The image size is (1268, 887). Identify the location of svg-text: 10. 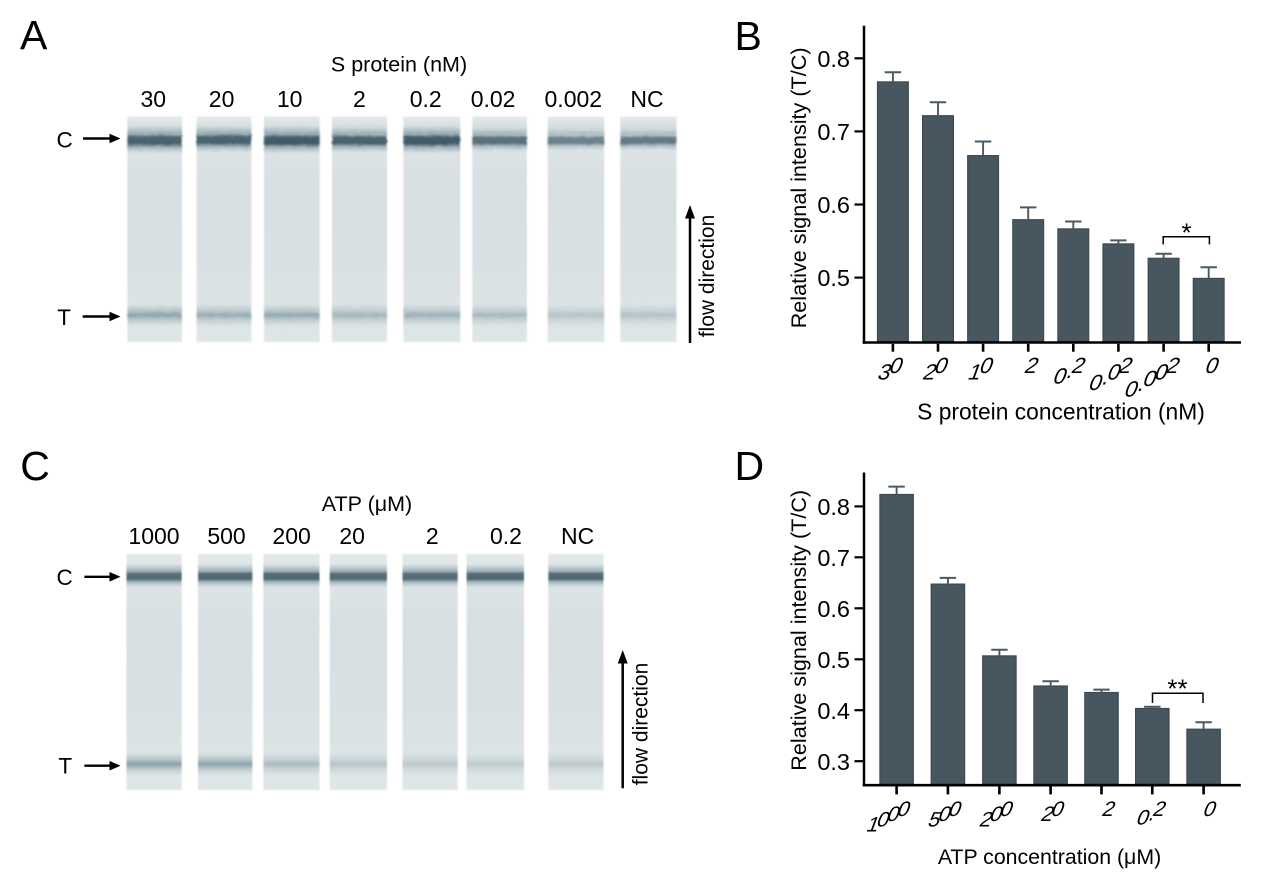
(290, 99).